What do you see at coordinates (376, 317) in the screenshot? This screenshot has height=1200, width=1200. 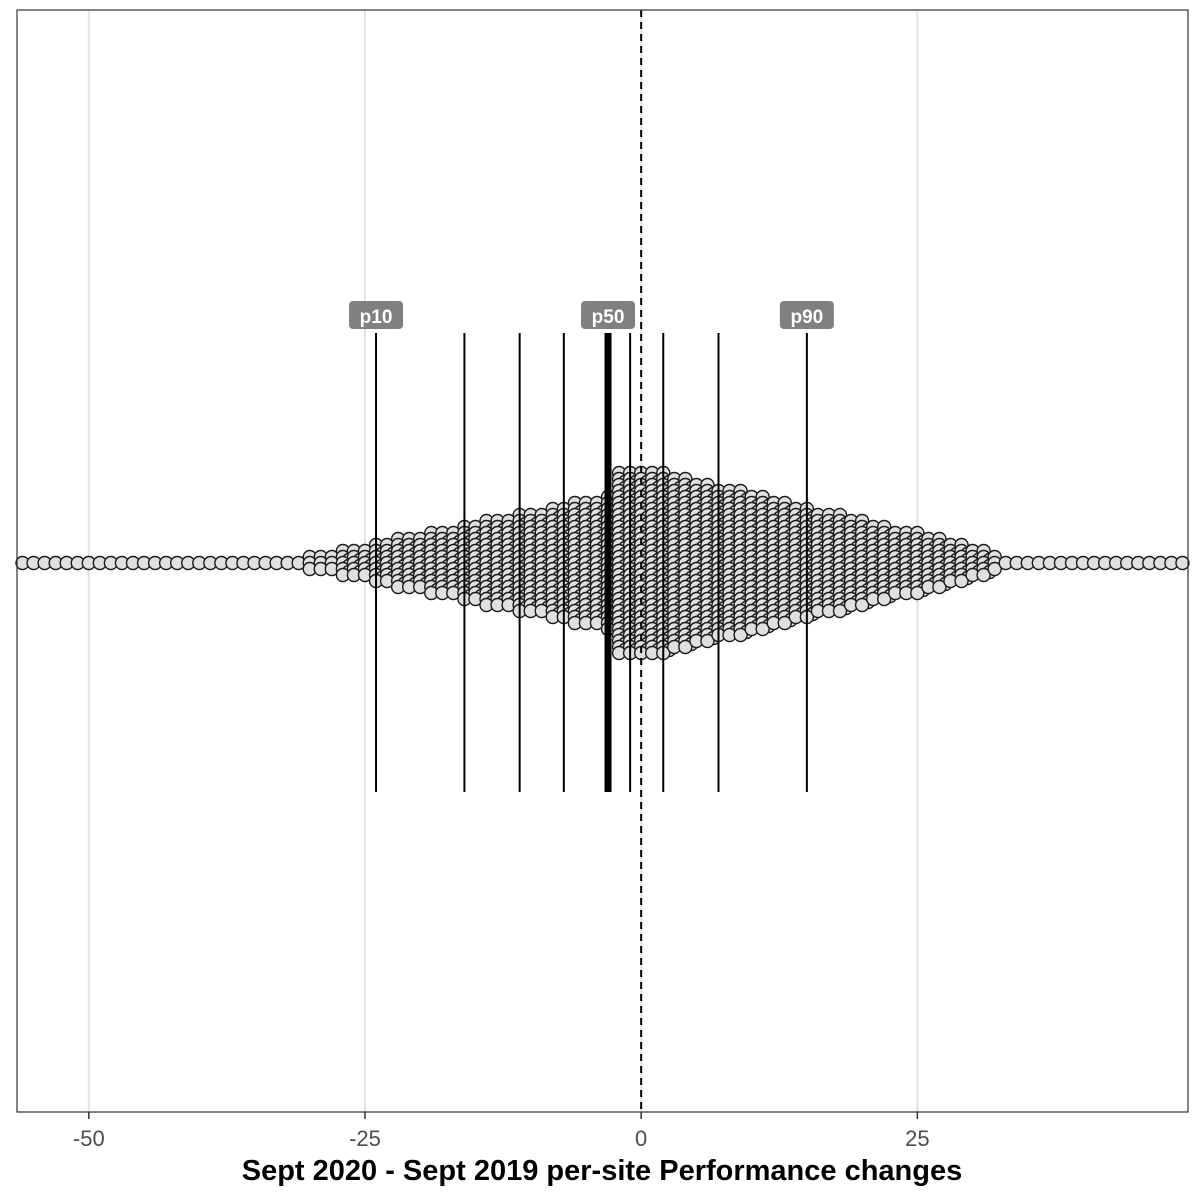 I see `percentile-label: p10` at bounding box center [376, 317].